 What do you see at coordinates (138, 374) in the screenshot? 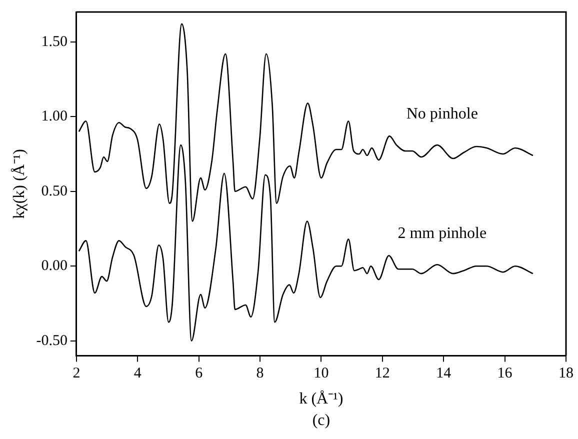
I see `x-tick-label: 4` at bounding box center [138, 374].